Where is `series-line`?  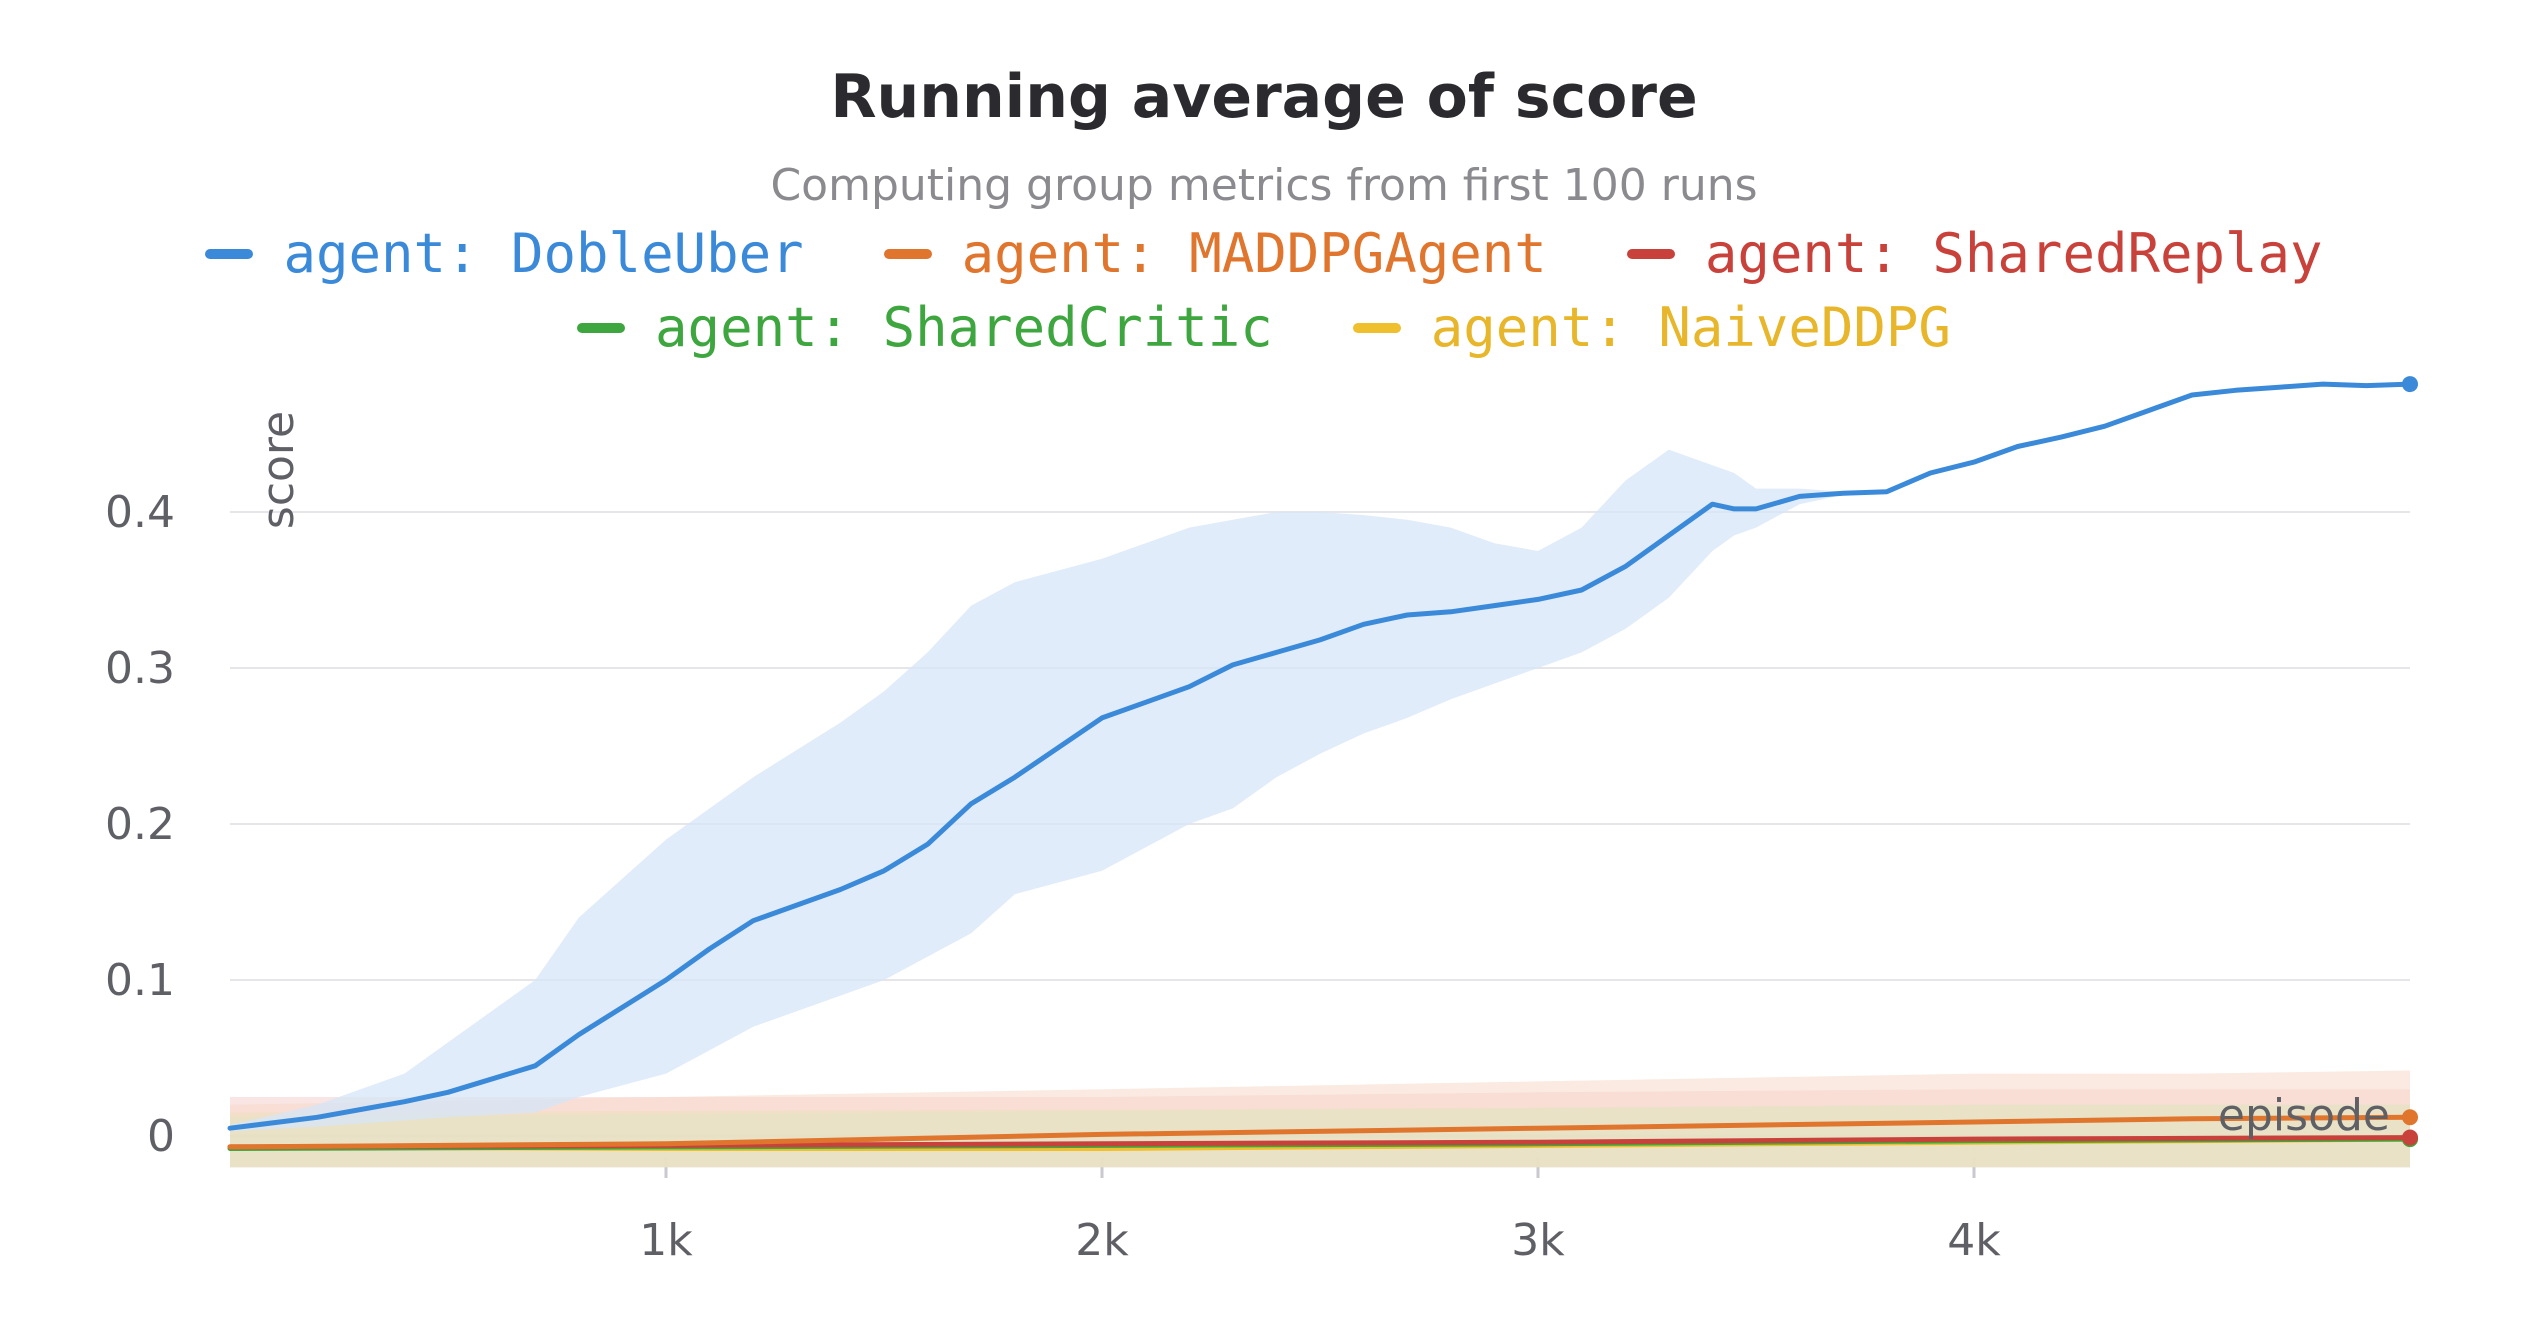
series-line is located at coordinates (1320, 1132).